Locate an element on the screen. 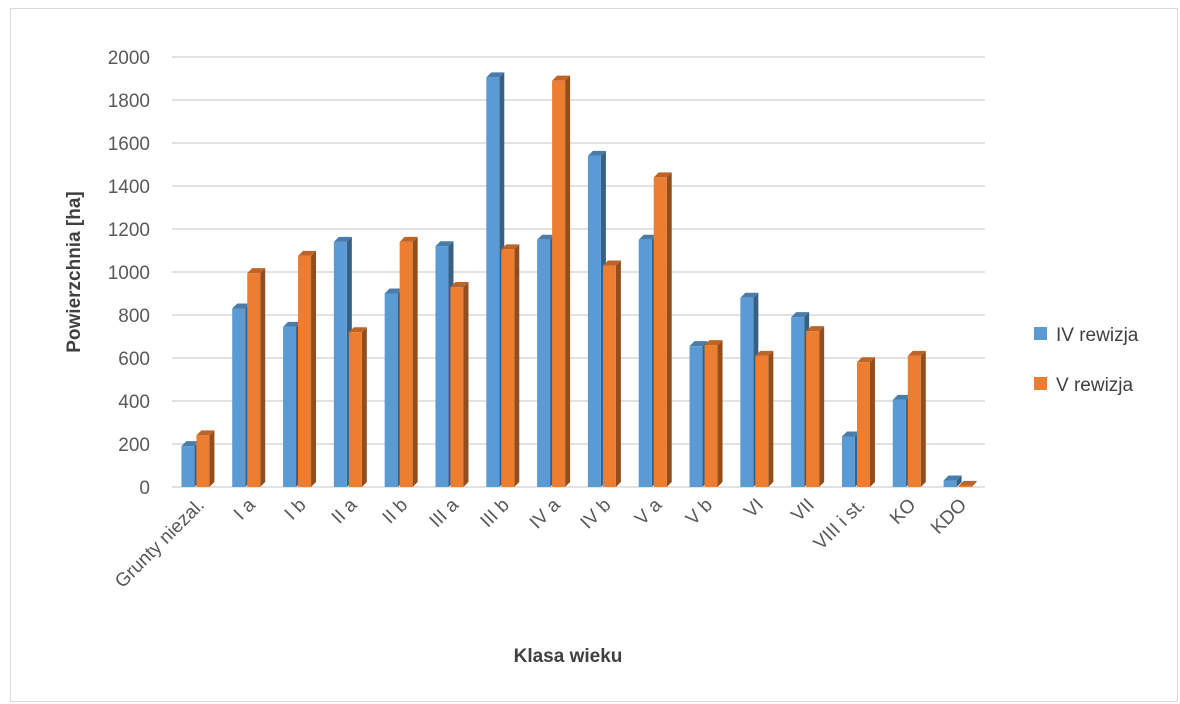 The width and height of the screenshot is (1180, 704). bar-v-rewizja-vi is located at coordinates (764, 418).